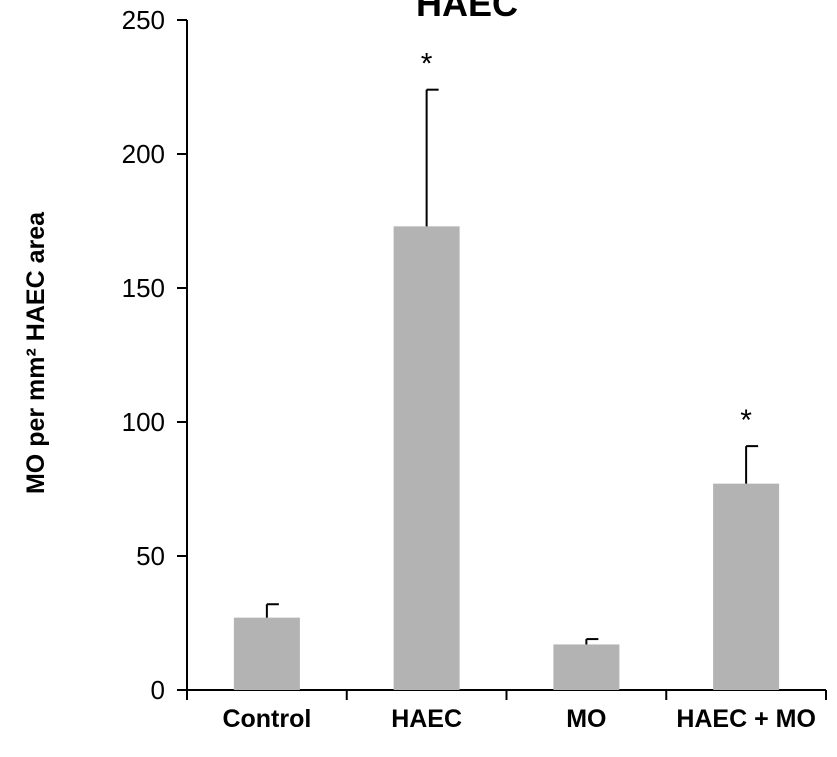 The image size is (837, 757). I want to click on y-tick-label: 250, so click(143, 20).